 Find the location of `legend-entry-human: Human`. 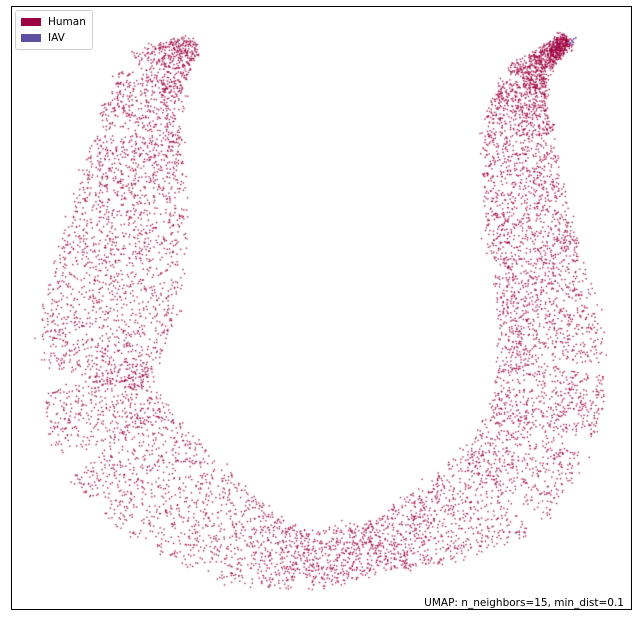

legend-entry-human: Human is located at coordinates (53, 22).